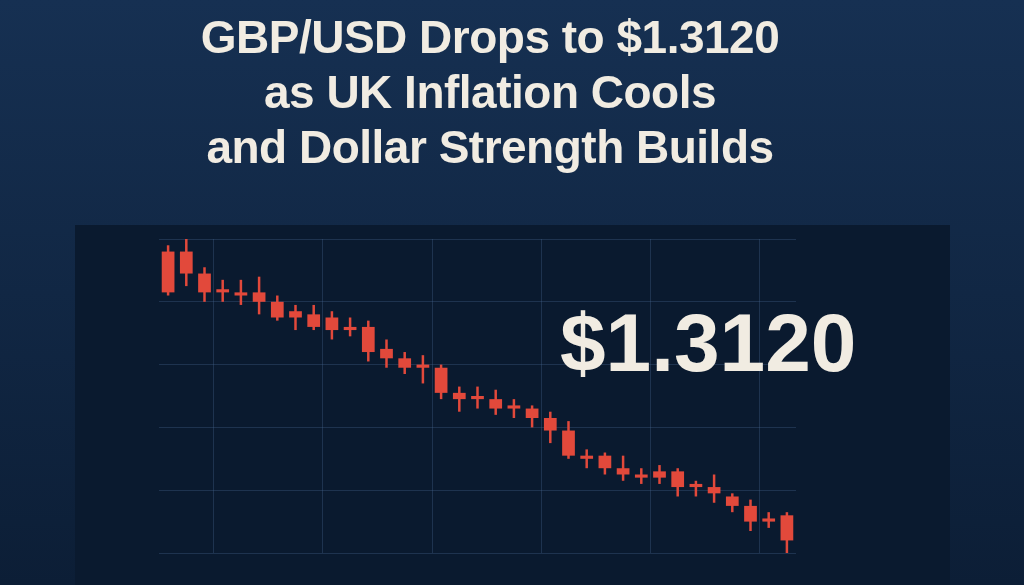 This screenshot has height=585, width=1024. Describe the element at coordinates (708, 342) in the screenshot. I see `annotation: $1.3120` at that location.